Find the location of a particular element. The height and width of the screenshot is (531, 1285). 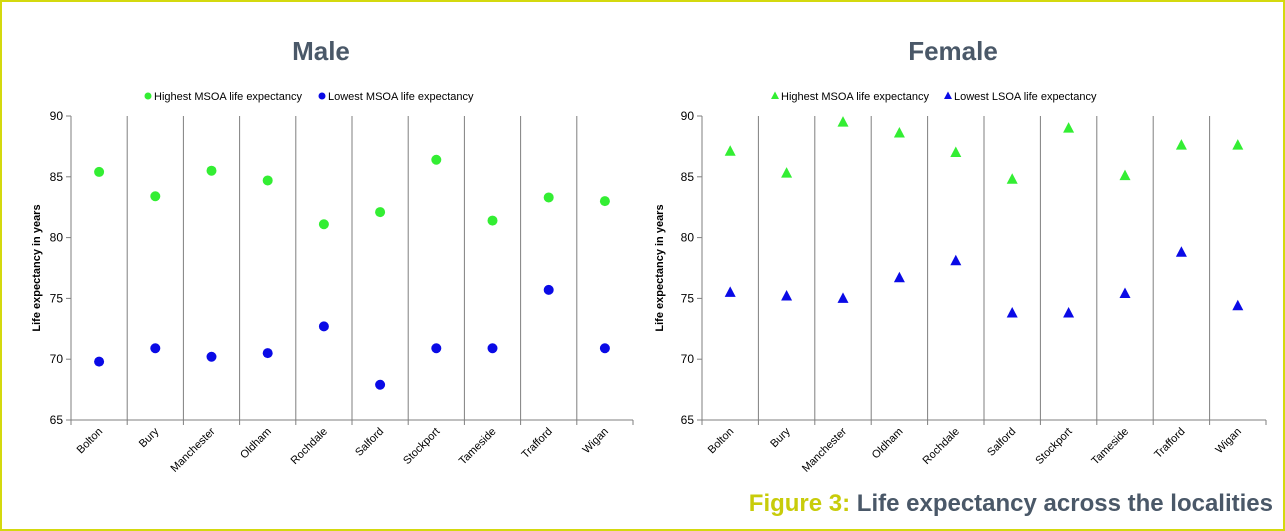

chart-female-series1-point-manchester is located at coordinates (843, 297).